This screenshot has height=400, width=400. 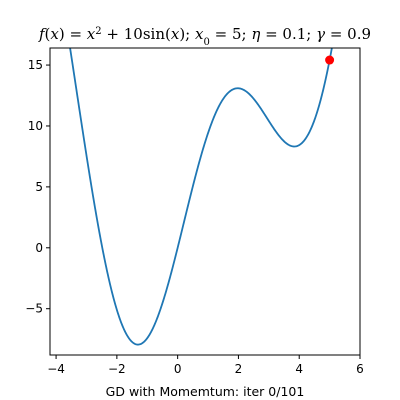 I want to click on title-part-12: η, so click(x=255, y=34).